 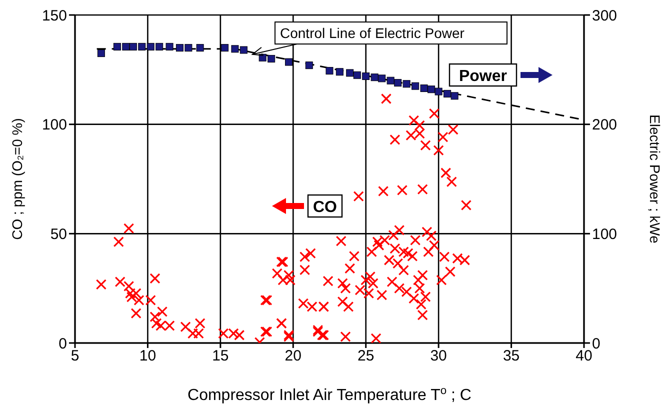 What do you see at coordinates (372, 33) in the screenshot?
I see `annotation: Control Line of Electric Power` at bounding box center [372, 33].